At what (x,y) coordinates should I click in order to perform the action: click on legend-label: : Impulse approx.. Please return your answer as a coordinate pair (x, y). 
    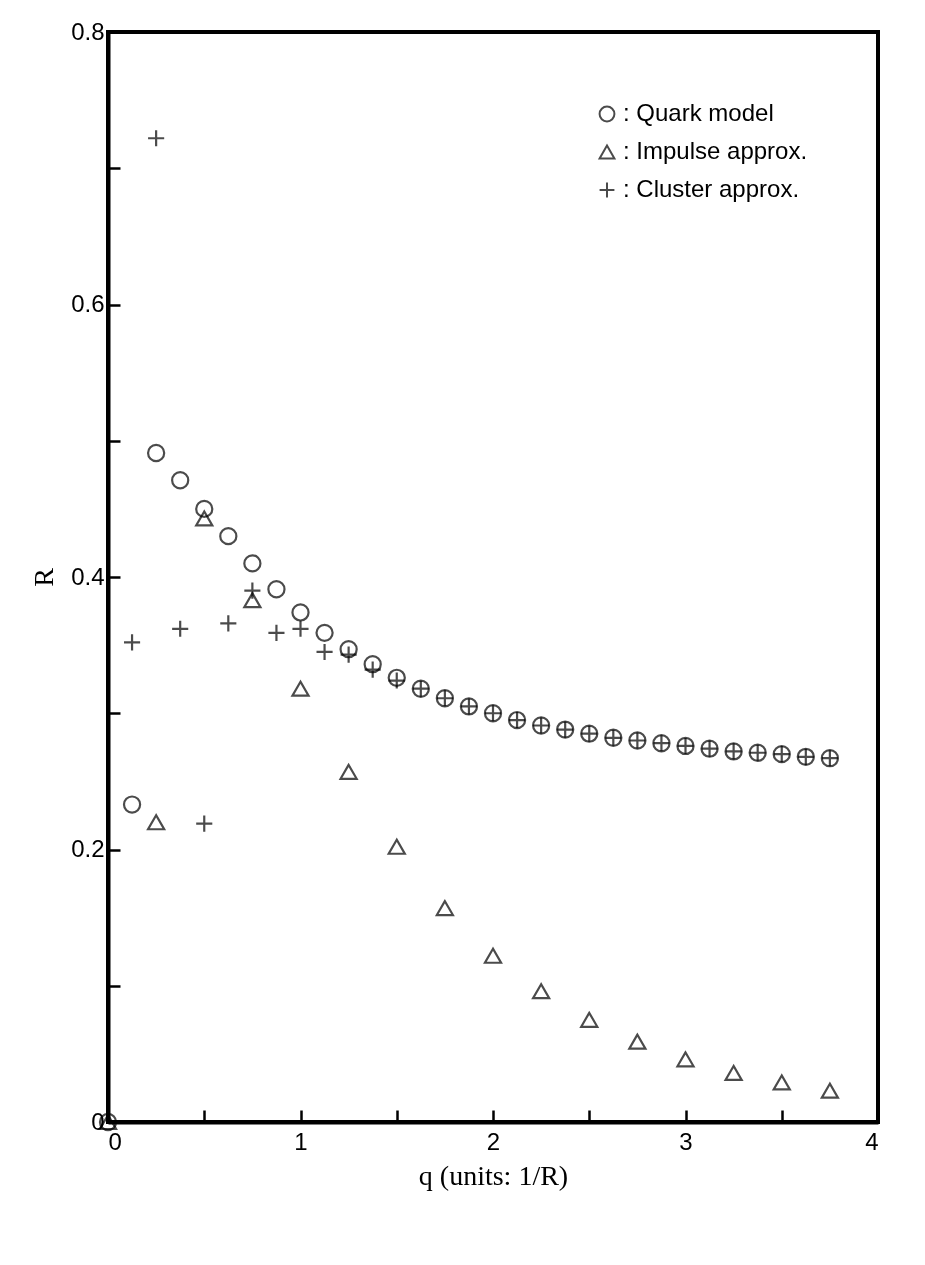
    Looking at the image, I should click on (715, 150).